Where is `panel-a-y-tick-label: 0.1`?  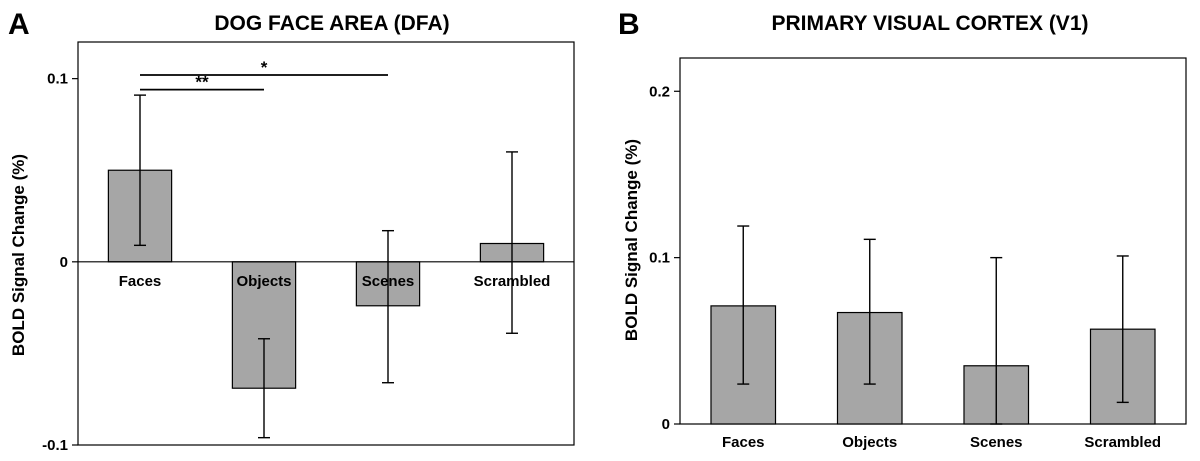 panel-a-y-tick-label: 0.1 is located at coordinates (57, 79).